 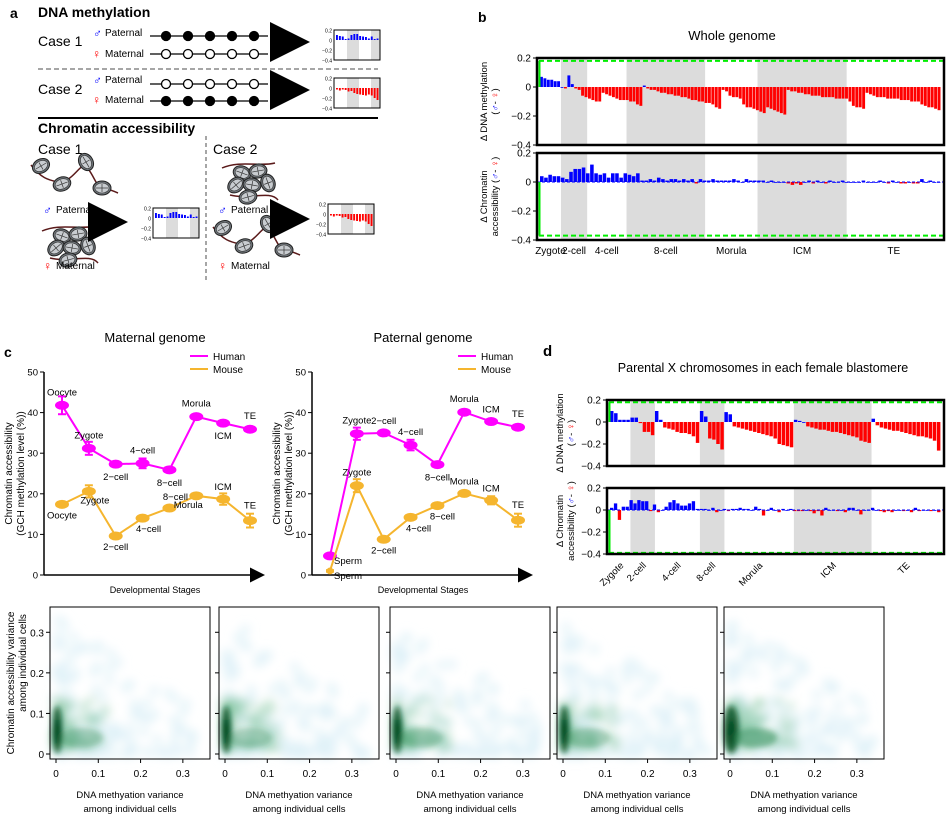 What do you see at coordinates (396, 774) in the screenshot?
I see `x-tick-label: 0` at bounding box center [396, 774].